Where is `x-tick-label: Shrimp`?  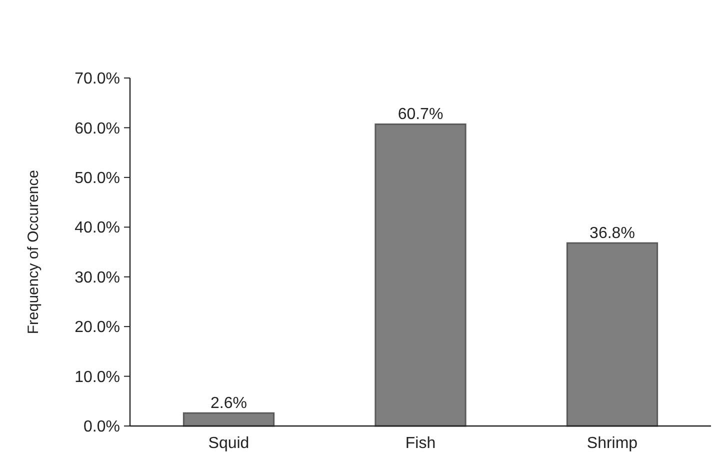 x-tick-label: Shrimp is located at coordinates (612, 443).